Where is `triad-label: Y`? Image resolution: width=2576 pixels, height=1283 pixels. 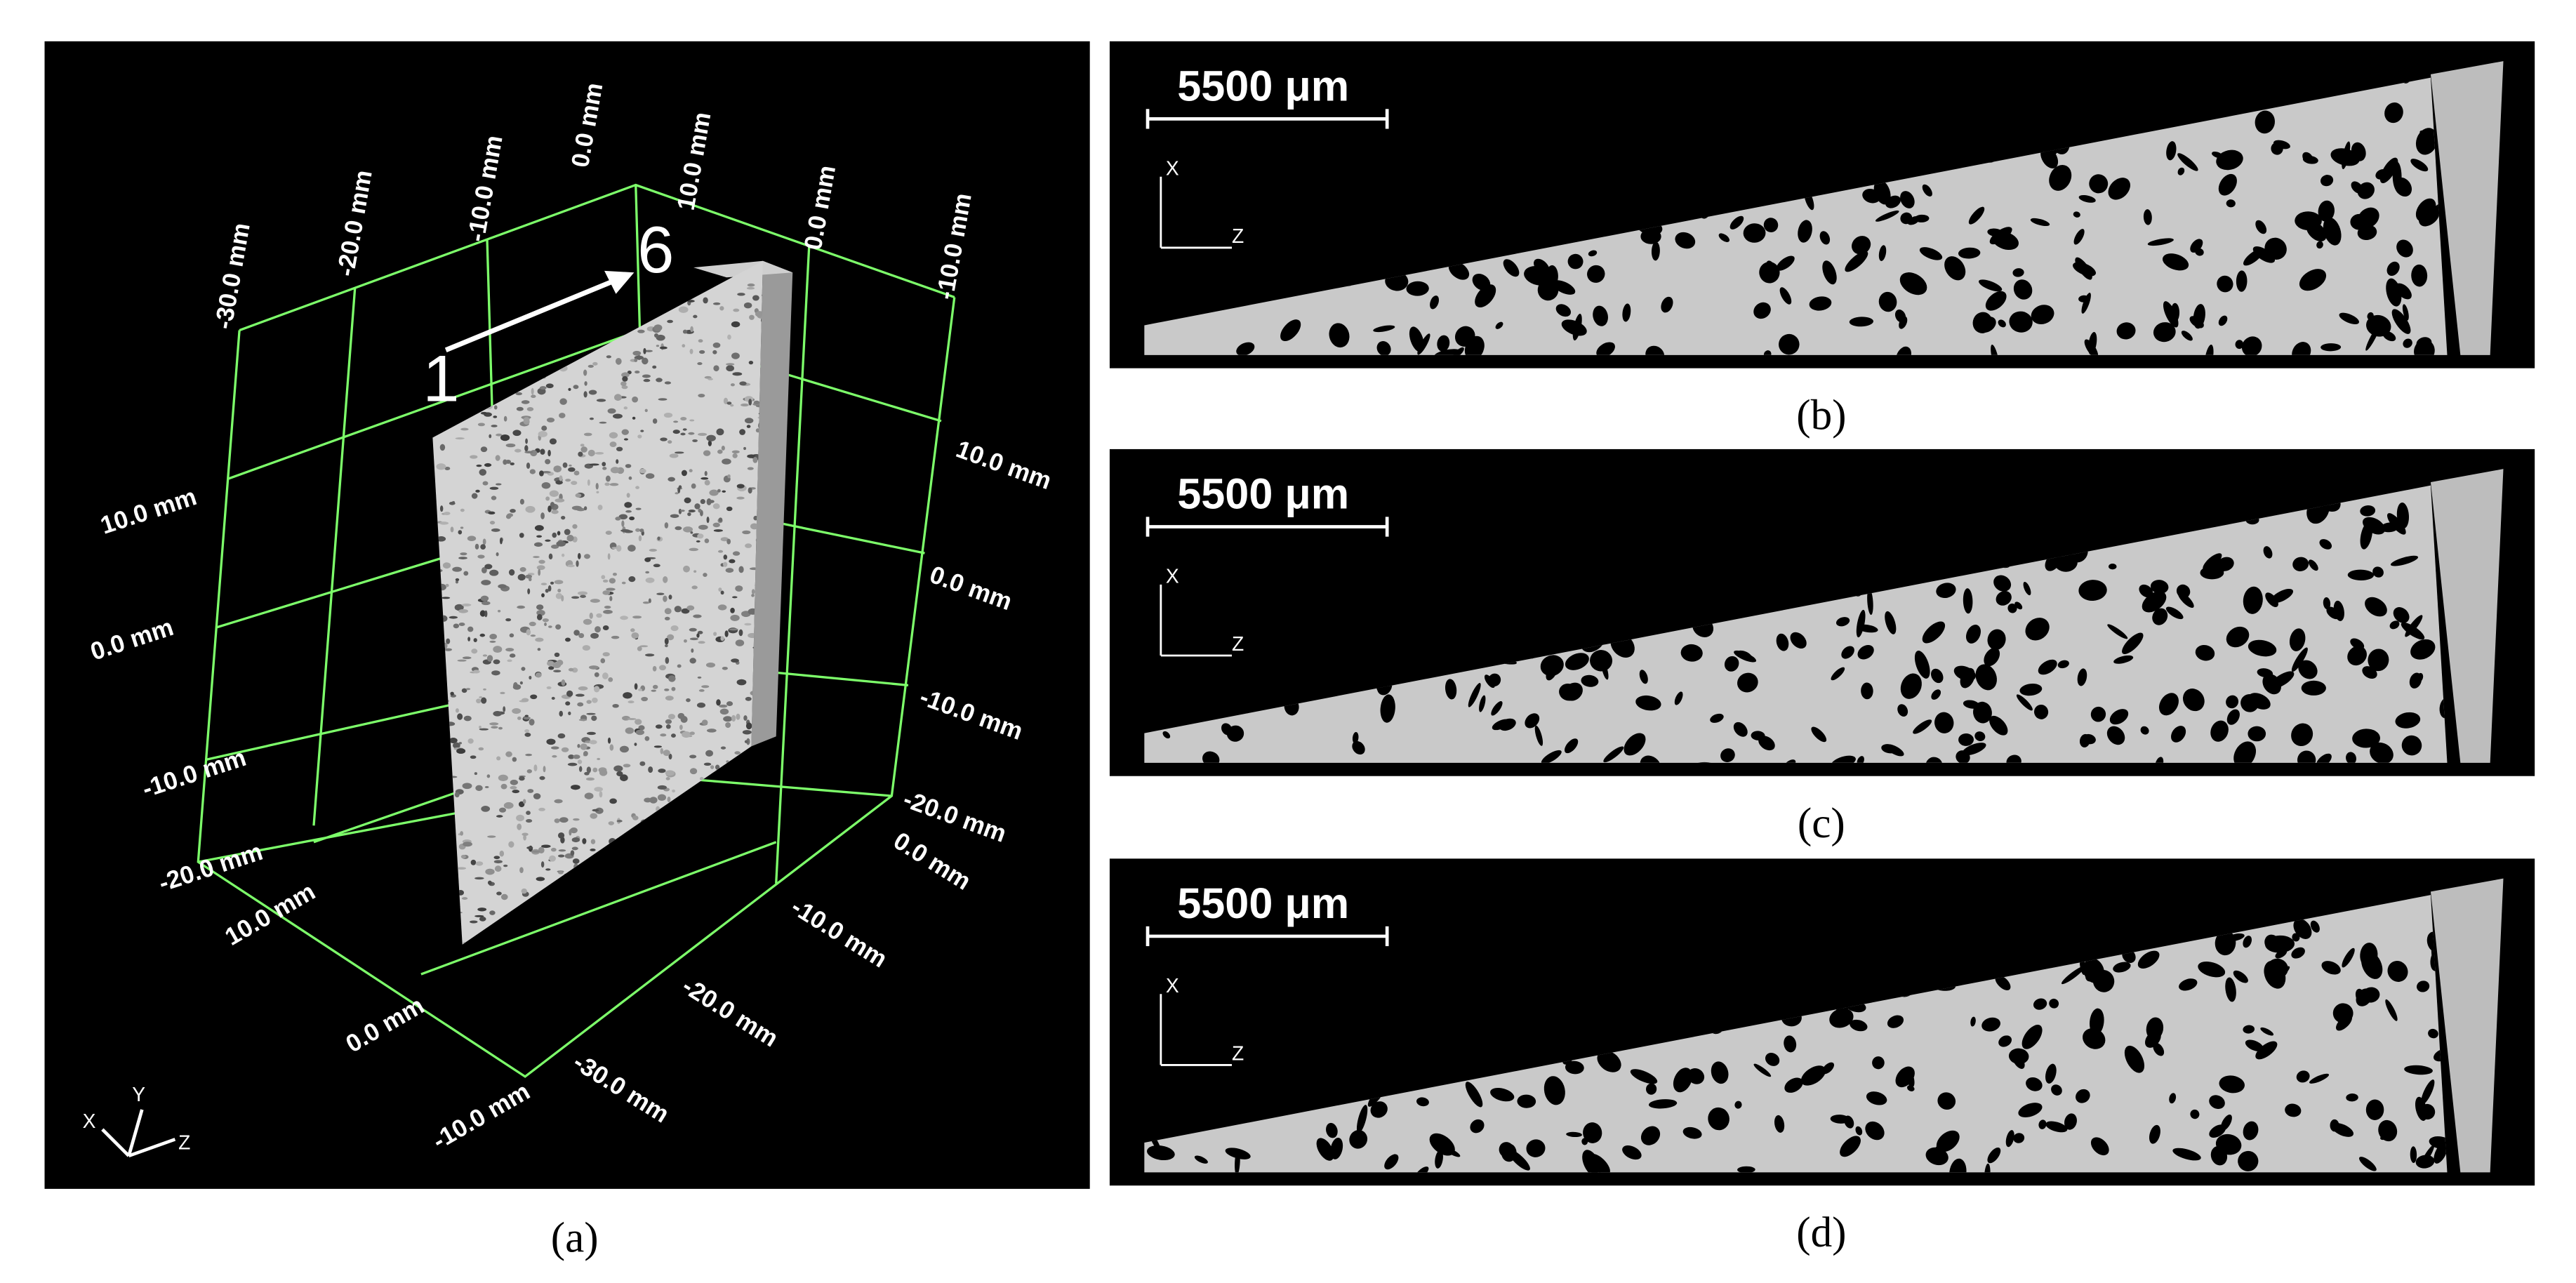
triad-label: Y is located at coordinates (139, 1094).